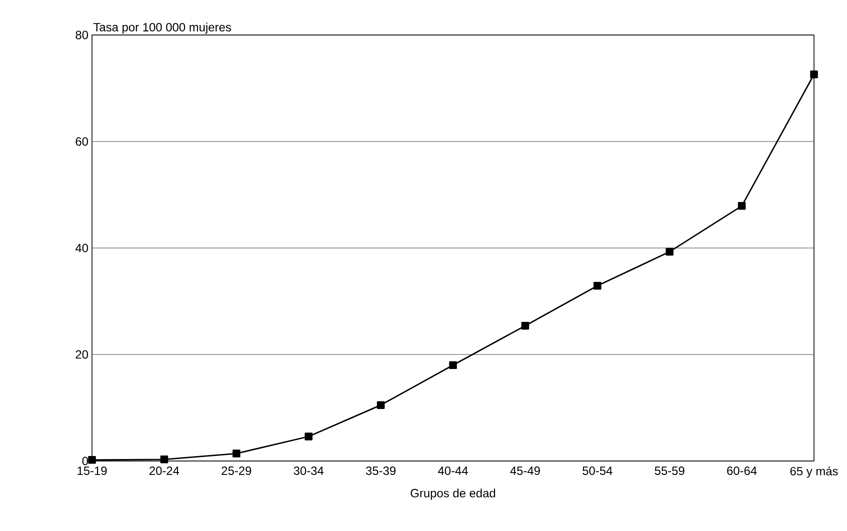 The height and width of the screenshot is (531, 847). I want to click on x-tick-label: 55-59, so click(669, 470).